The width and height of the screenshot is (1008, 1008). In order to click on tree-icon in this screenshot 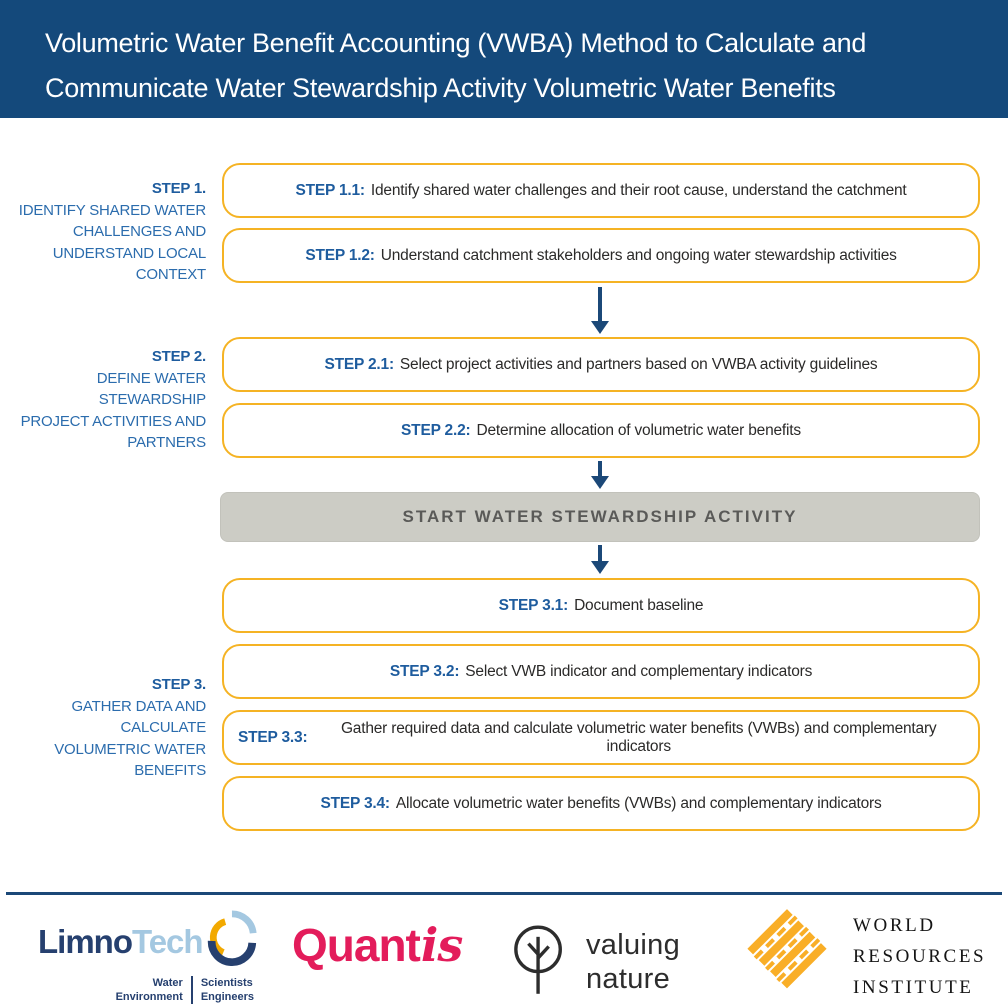, I will do `click(540, 962)`.